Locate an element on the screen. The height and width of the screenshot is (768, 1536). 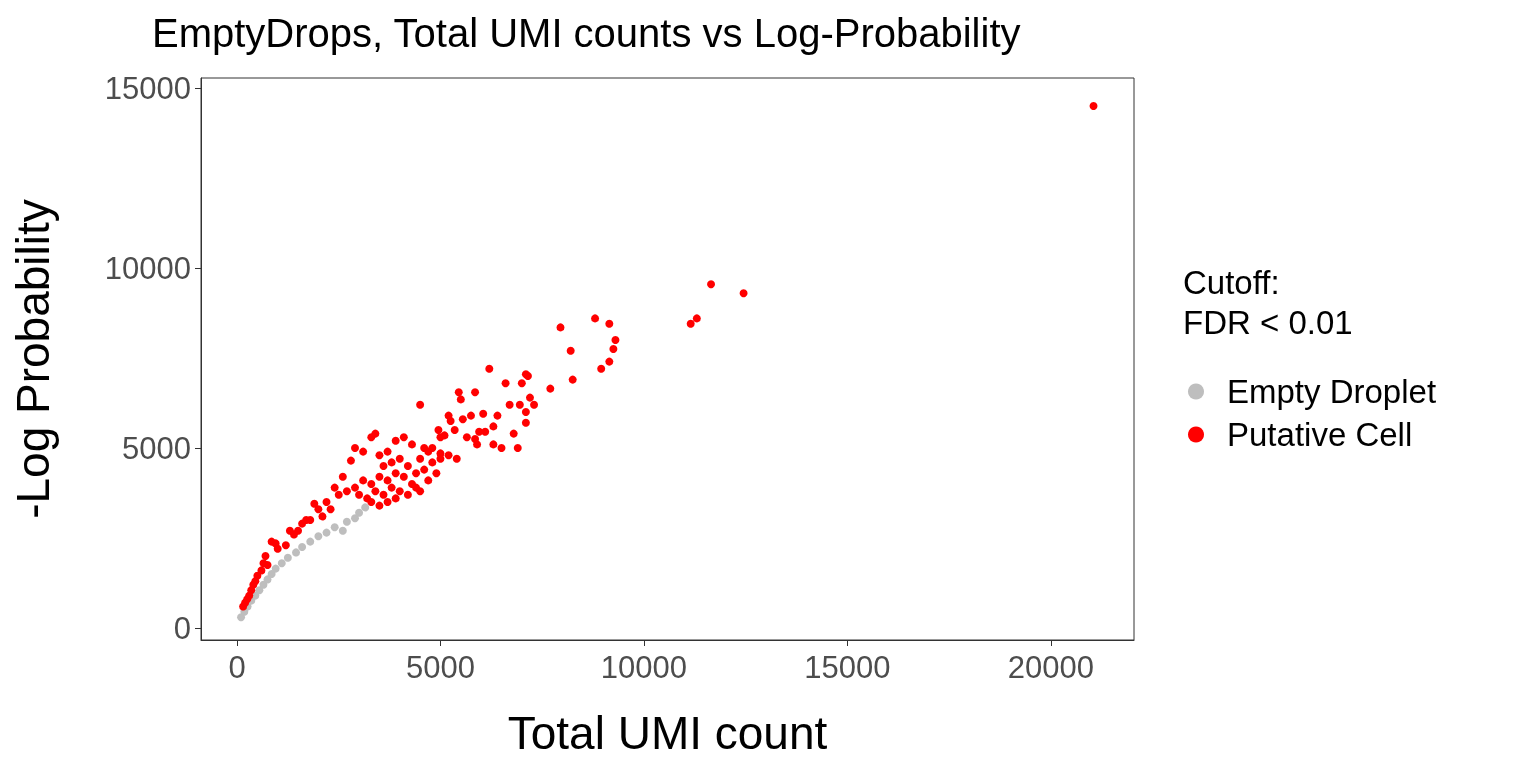
x-tick-label: 0 is located at coordinates (237, 667).